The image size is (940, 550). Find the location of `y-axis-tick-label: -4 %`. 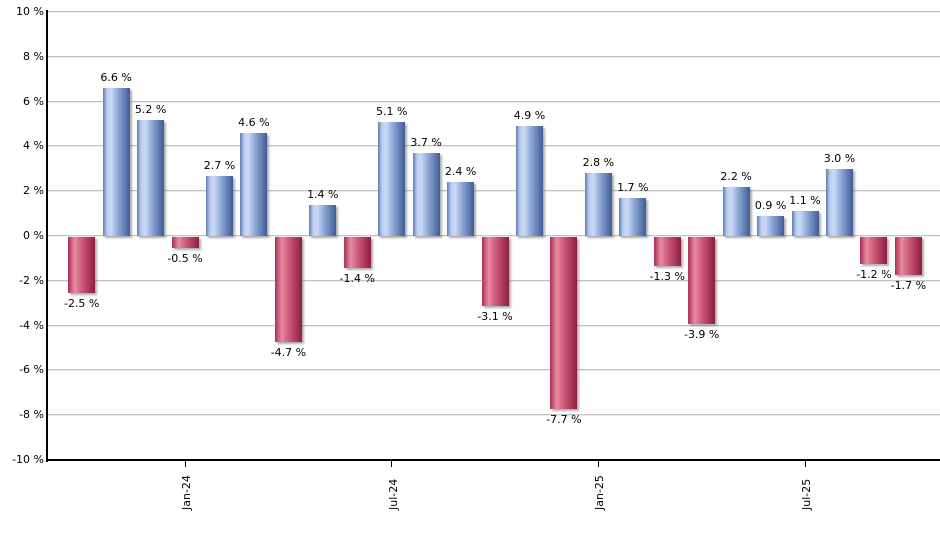

y-axis-tick-label: -4 % is located at coordinates (31, 325).